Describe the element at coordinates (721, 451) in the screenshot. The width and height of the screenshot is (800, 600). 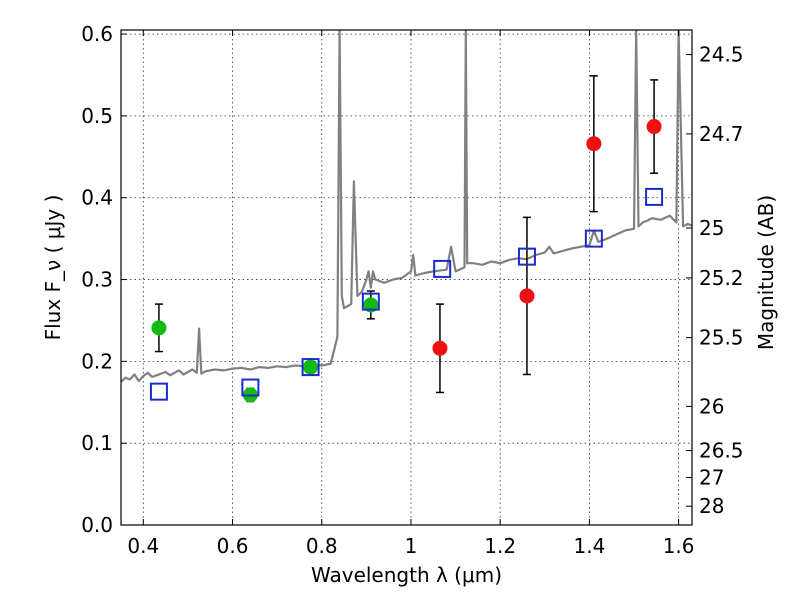
I see `right-tick-label: 26.5` at that location.